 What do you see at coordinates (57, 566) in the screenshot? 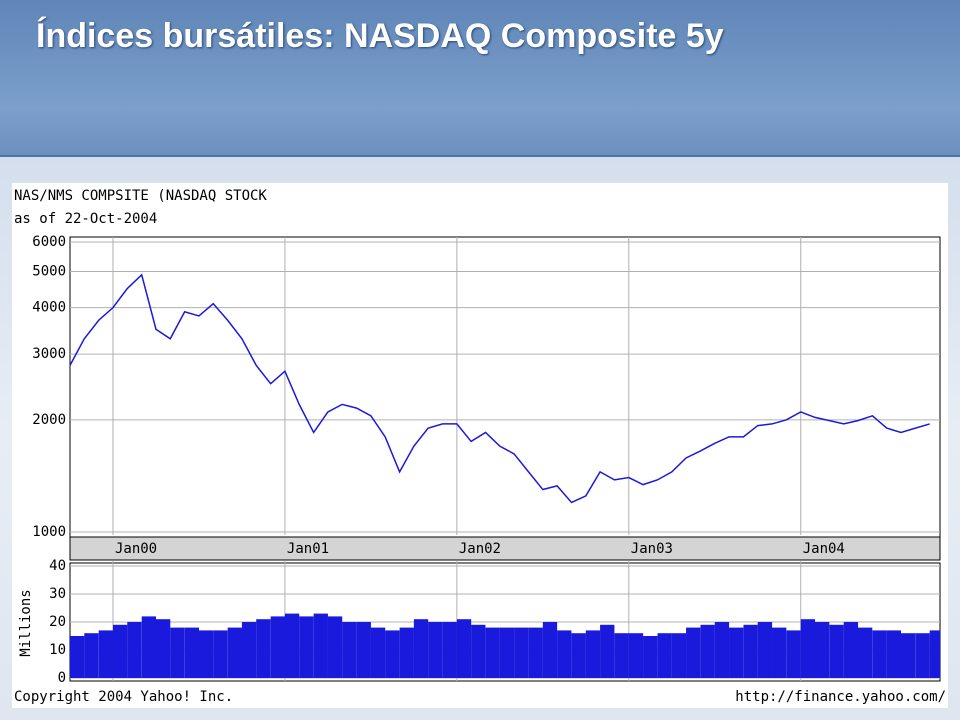
I see `y-tick-label: 40` at bounding box center [57, 566].